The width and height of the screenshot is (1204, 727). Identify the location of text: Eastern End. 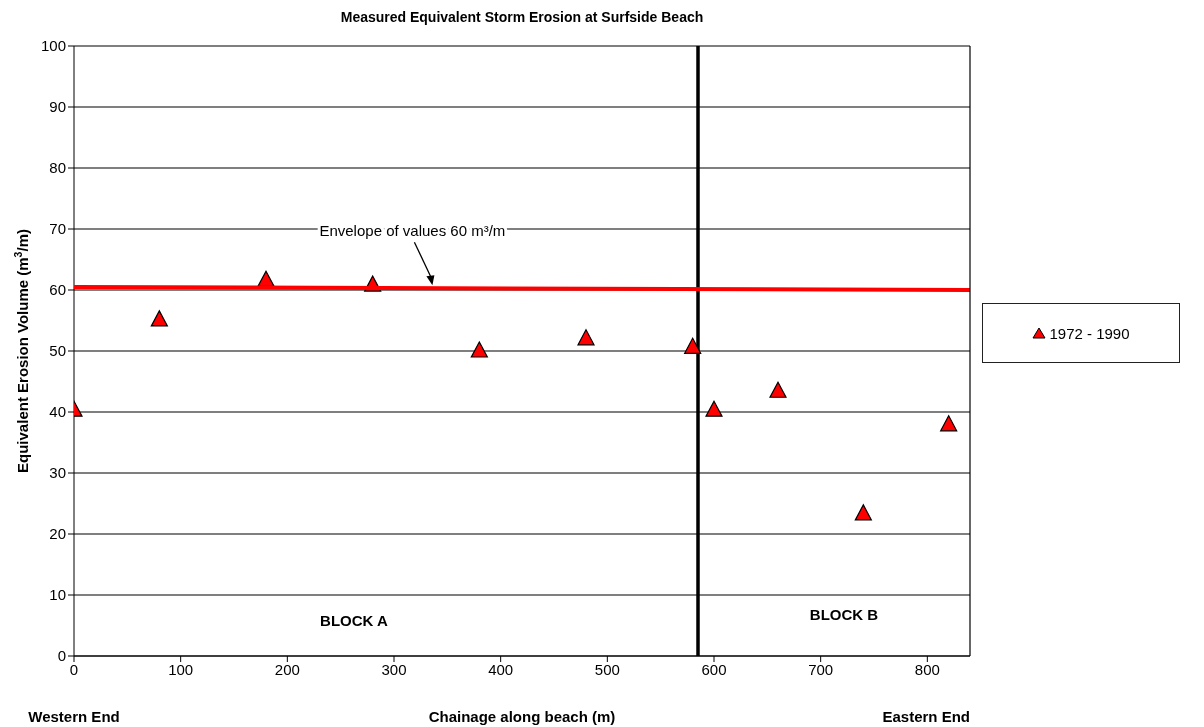
(926, 716).